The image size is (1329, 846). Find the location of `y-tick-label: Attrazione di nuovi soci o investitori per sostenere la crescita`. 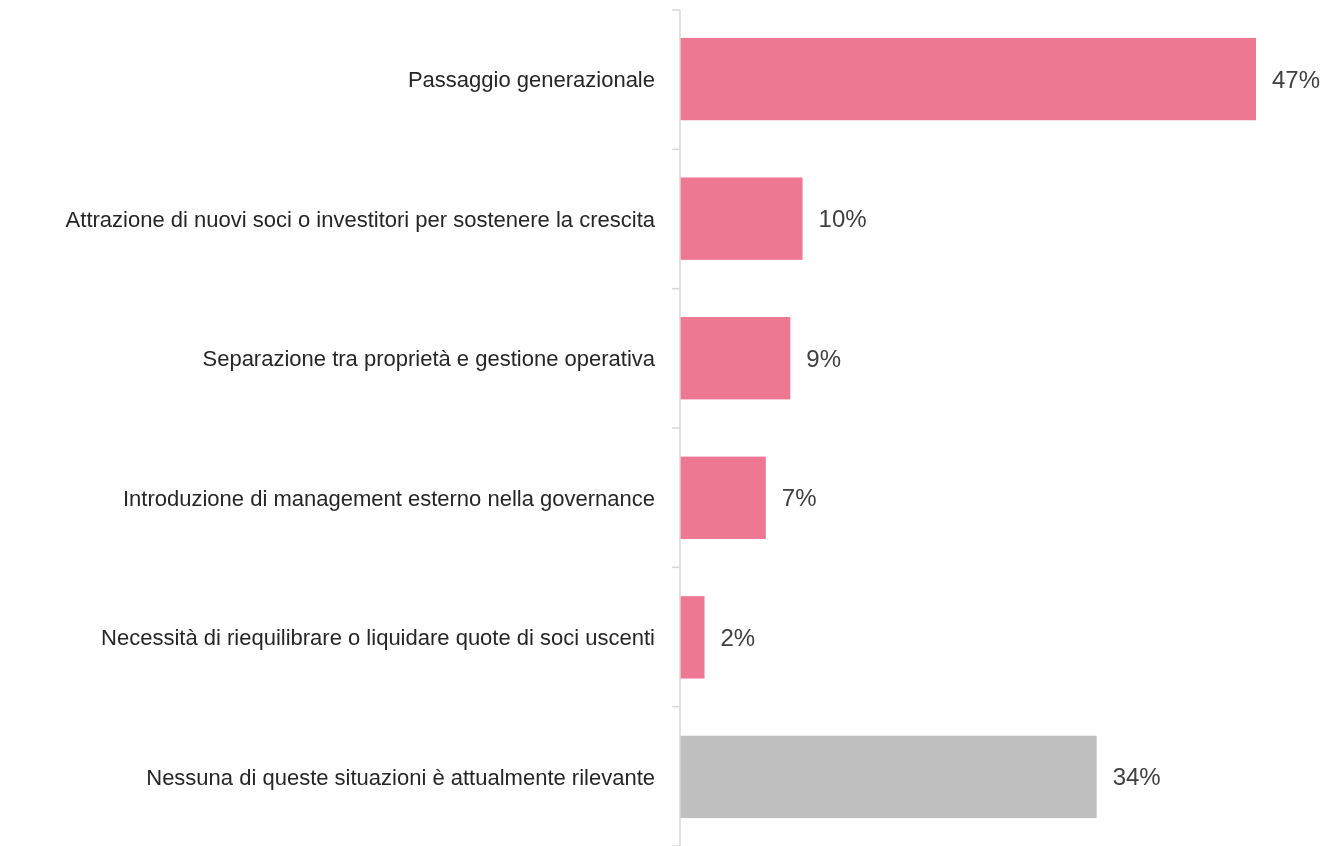

y-tick-label: Attrazione di nuovi soci o investitori per sostenere la crescita is located at coordinates (360, 219).